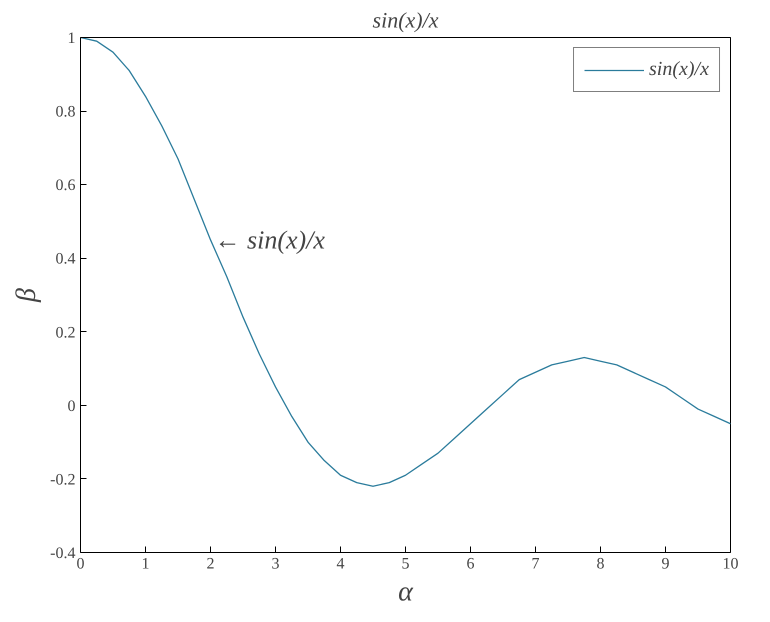 The width and height of the screenshot is (770, 622). I want to click on y-tick-label: 0.4, so click(66, 259).